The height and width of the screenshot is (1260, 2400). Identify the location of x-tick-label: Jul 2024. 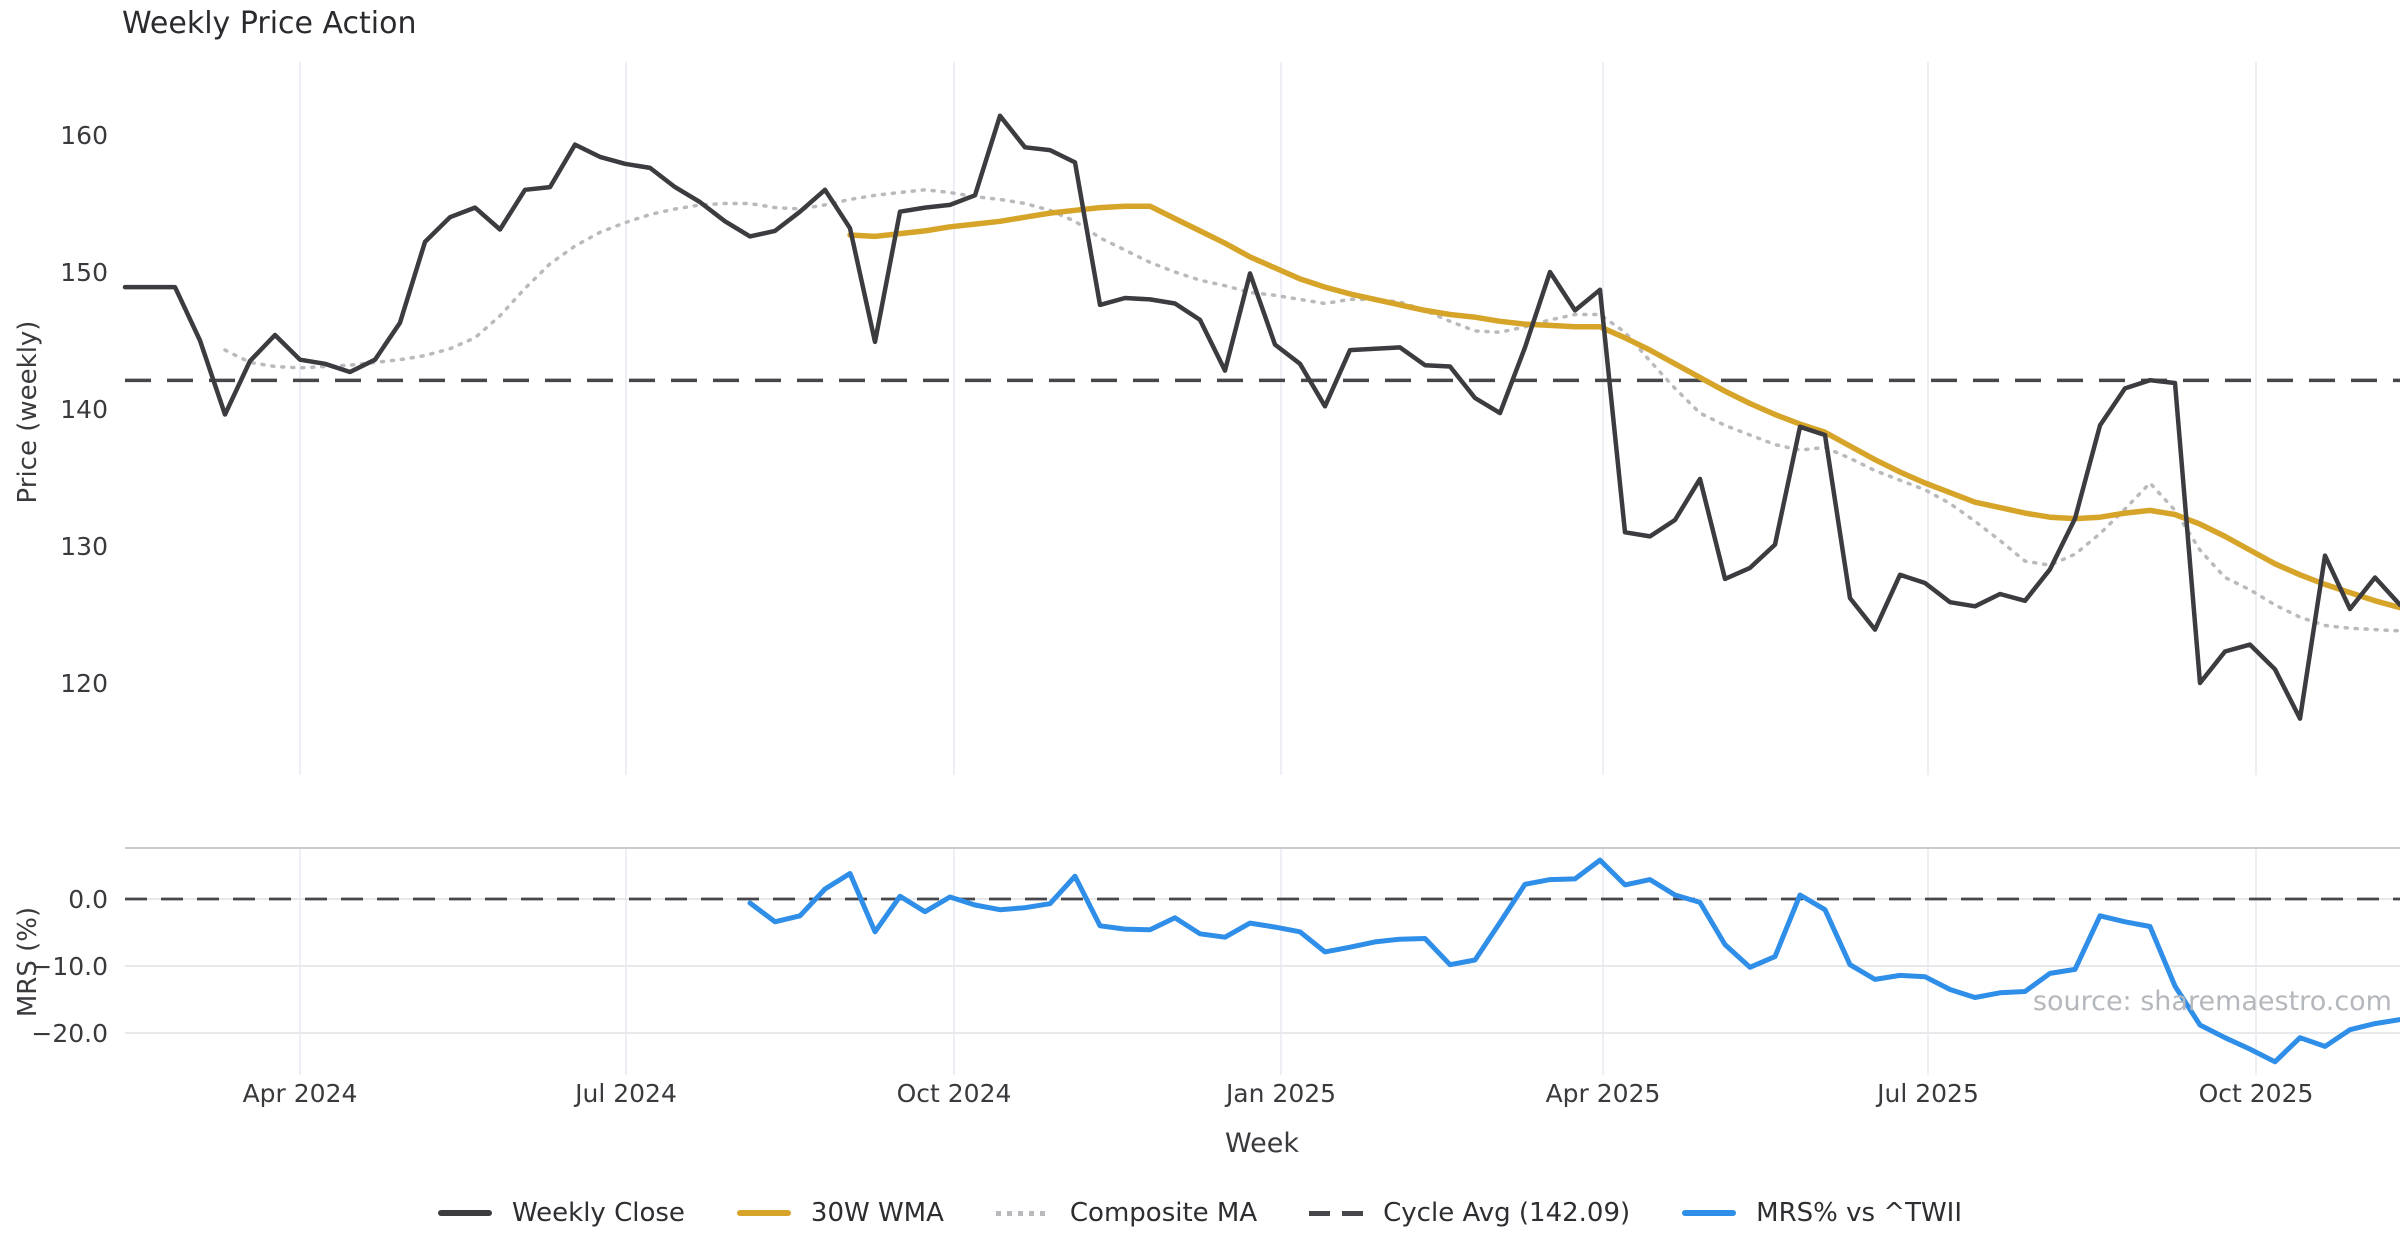
(625, 1093).